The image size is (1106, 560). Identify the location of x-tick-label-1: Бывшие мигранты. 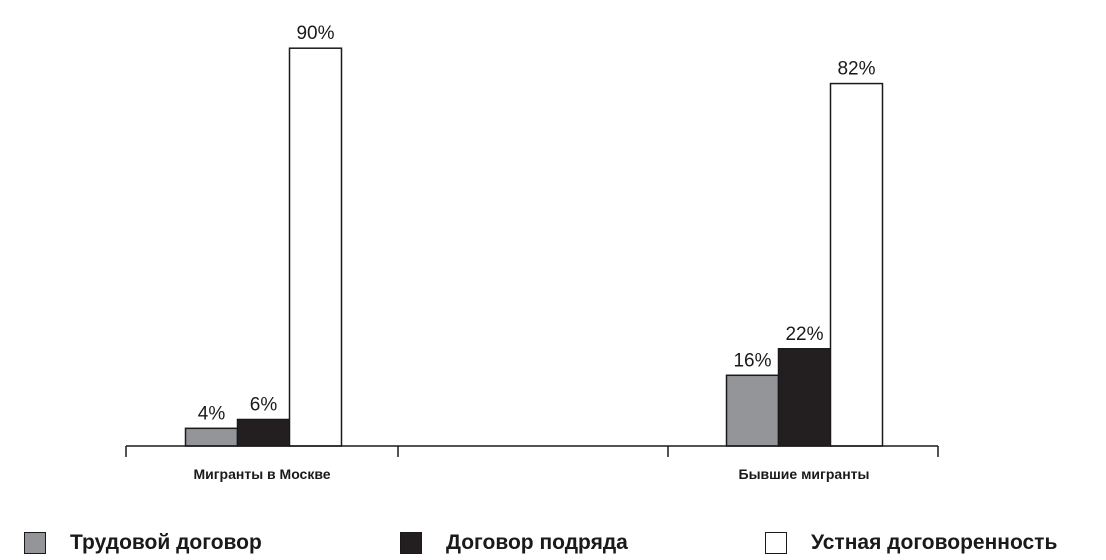
(804, 474).